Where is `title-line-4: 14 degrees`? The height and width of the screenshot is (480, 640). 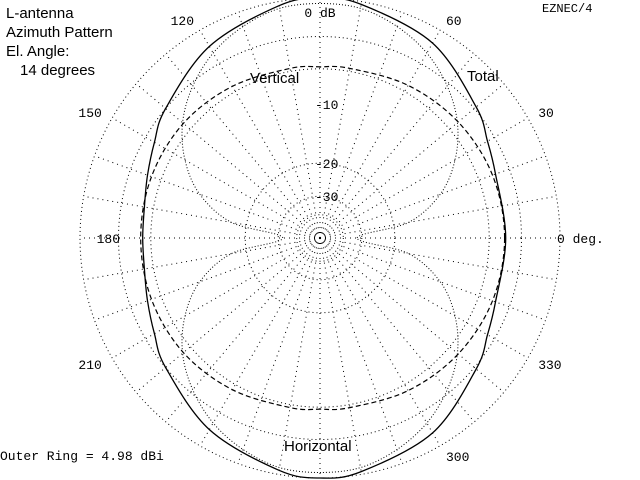
title-line-4: 14 degrees is located at coordinates (57, 70).